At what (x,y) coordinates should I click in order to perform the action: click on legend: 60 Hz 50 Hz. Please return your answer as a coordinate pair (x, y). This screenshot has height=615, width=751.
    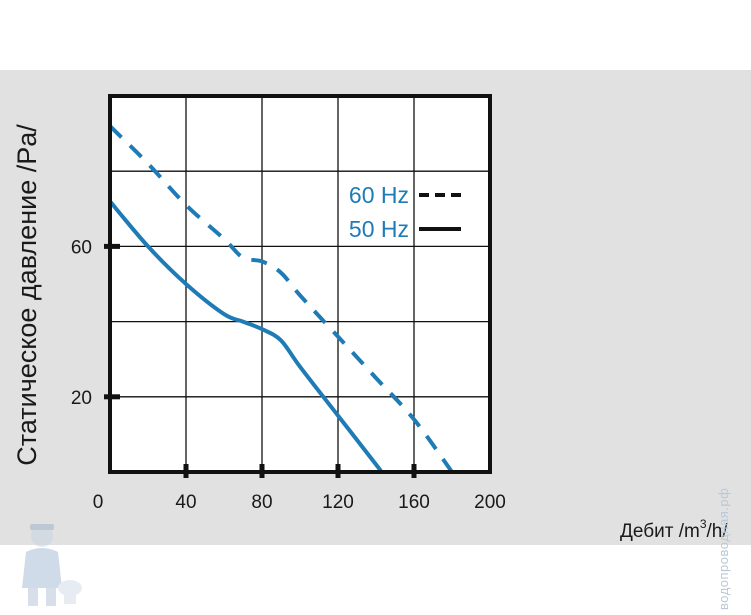
    Looking at the image, I should click on (405, 212).